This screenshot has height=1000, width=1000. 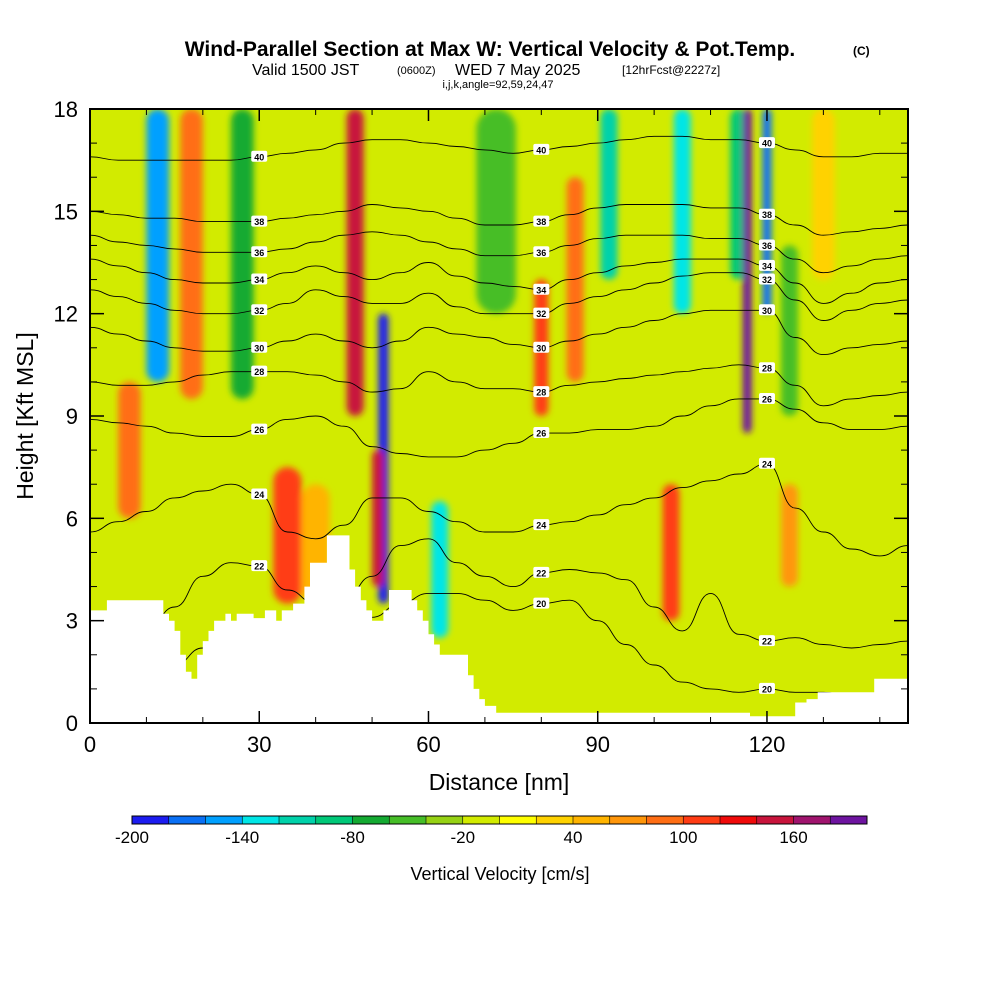 I want to click on x-tick-label: 0, so click(x=90, y=744).